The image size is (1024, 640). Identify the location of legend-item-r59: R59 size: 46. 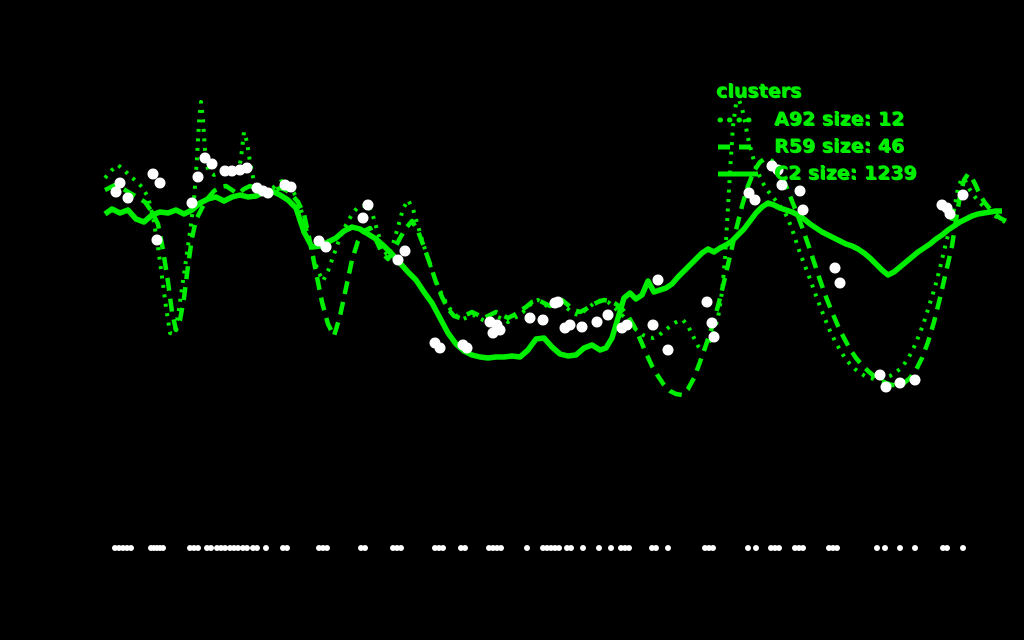
(816, 146).